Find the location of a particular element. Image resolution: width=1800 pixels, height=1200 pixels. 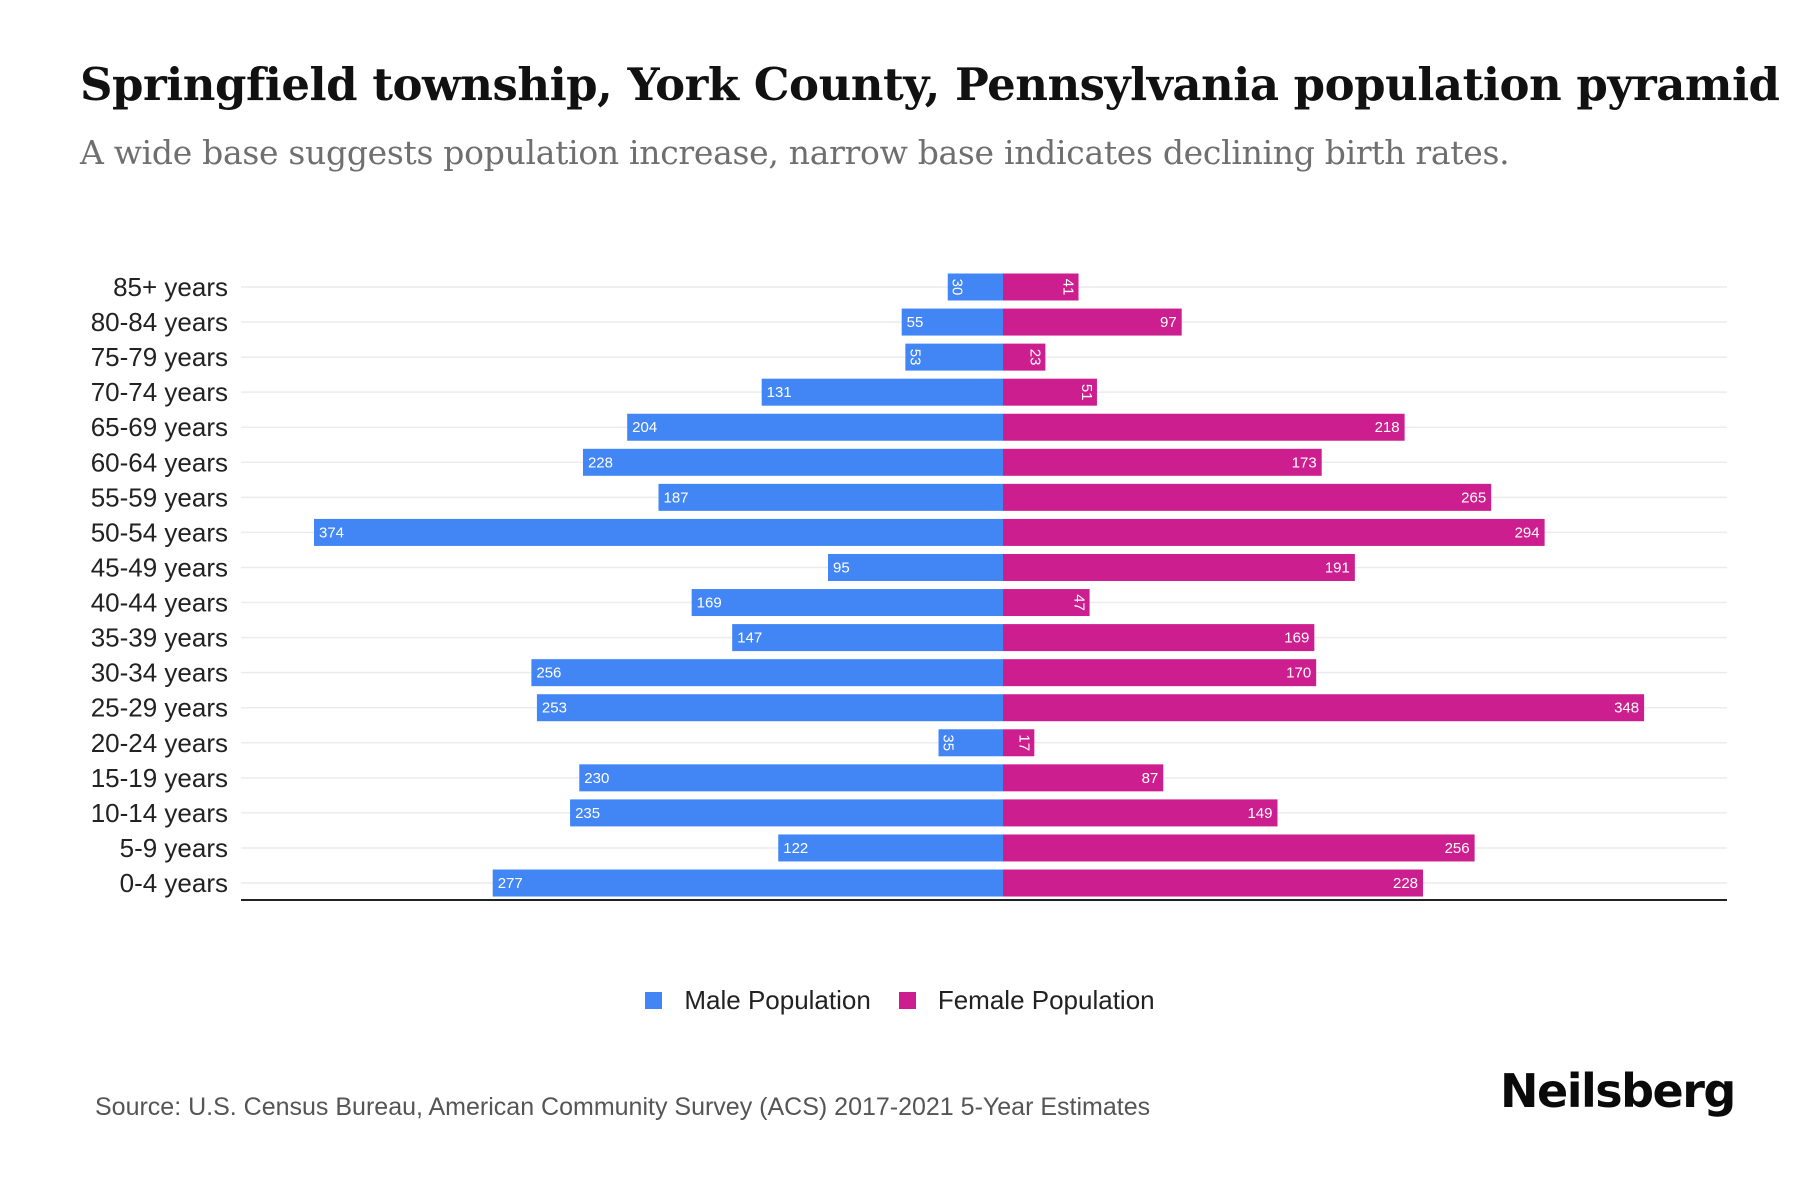

female-bar-group: 17 is located at coordinates (1019, 743).